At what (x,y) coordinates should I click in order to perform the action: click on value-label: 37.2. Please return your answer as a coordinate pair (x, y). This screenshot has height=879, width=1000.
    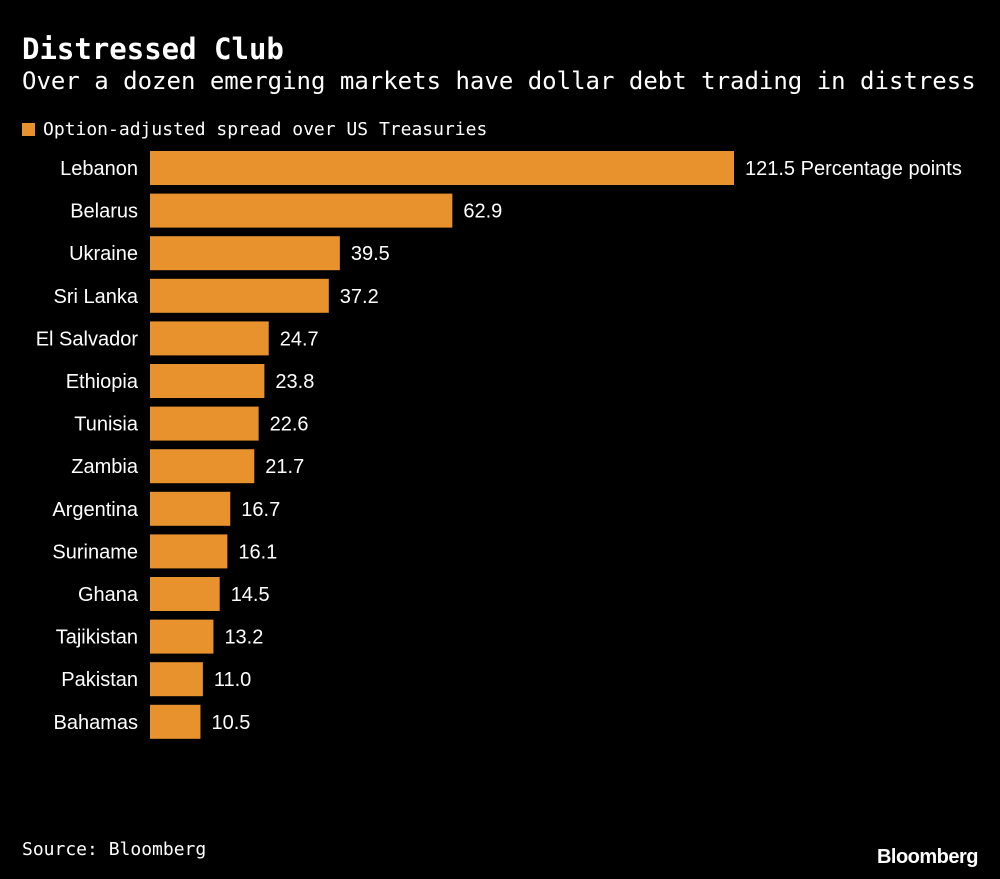
    Looking at the image, I should click on (359, 297).